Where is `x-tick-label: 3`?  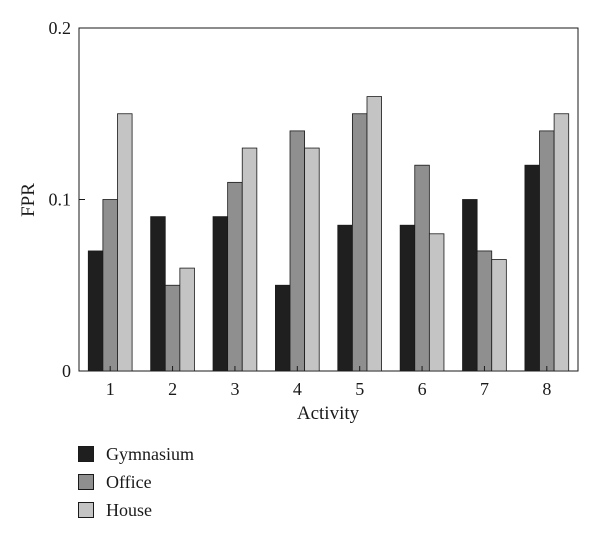 x-tick-label: 3 is located at coordinates (234, 389).